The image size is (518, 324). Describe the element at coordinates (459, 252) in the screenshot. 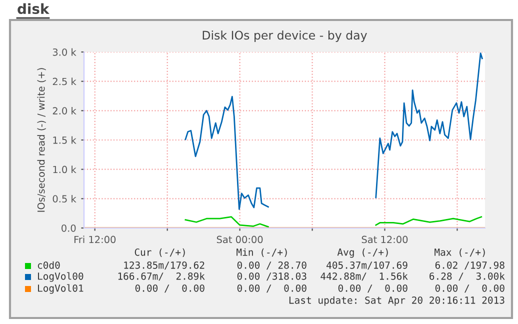

I see `text: Max (-/+)` at that location.